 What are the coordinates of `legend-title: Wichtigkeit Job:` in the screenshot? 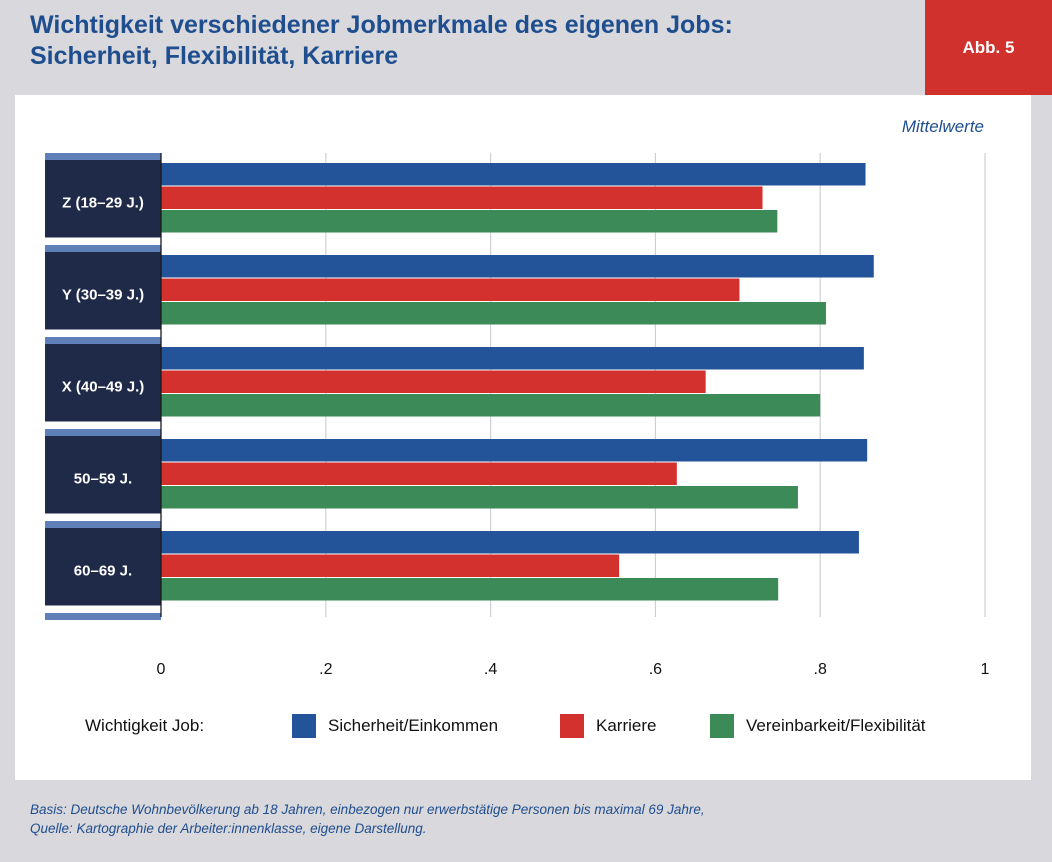 It's located at (145, 725).